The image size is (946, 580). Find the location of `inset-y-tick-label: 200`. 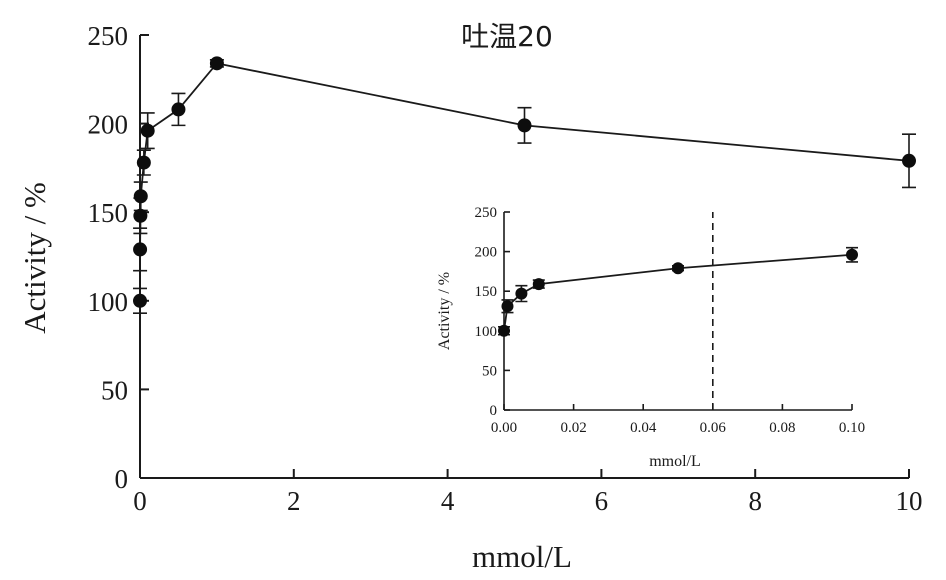

inset-y-tick-label: 200 is located at coordinates (486, 253).